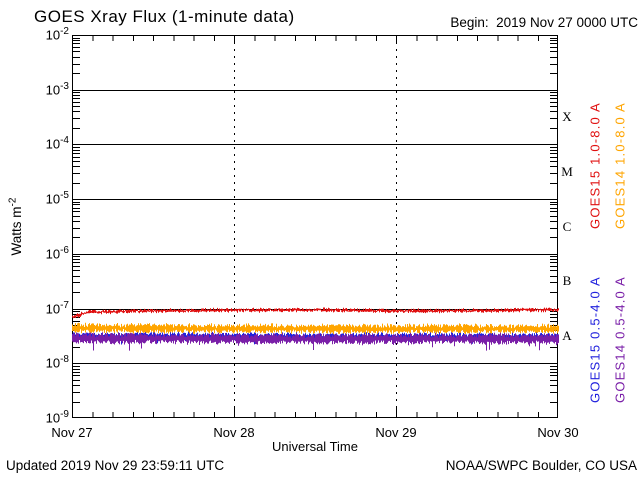 Image resolution: width=640 pixels, height=480 pixels. I want to click on legend-label-goes15-1-0-8-0-a: GOES15 1.0-8.0 A, so click(595, 165).